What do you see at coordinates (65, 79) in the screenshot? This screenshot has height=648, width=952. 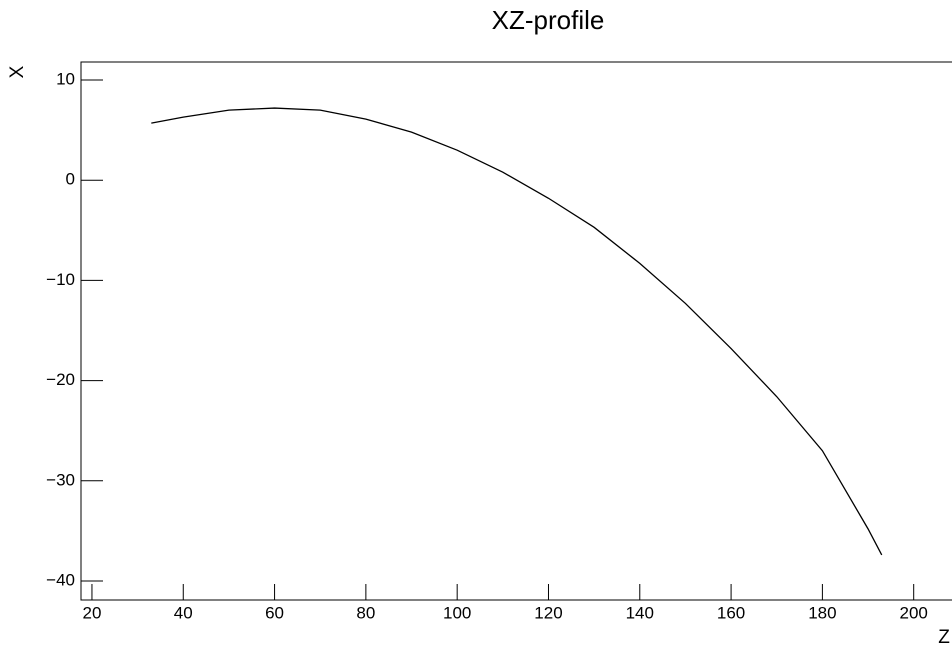 I see `y-tick-label: 10` at bounding box center [65, 79].